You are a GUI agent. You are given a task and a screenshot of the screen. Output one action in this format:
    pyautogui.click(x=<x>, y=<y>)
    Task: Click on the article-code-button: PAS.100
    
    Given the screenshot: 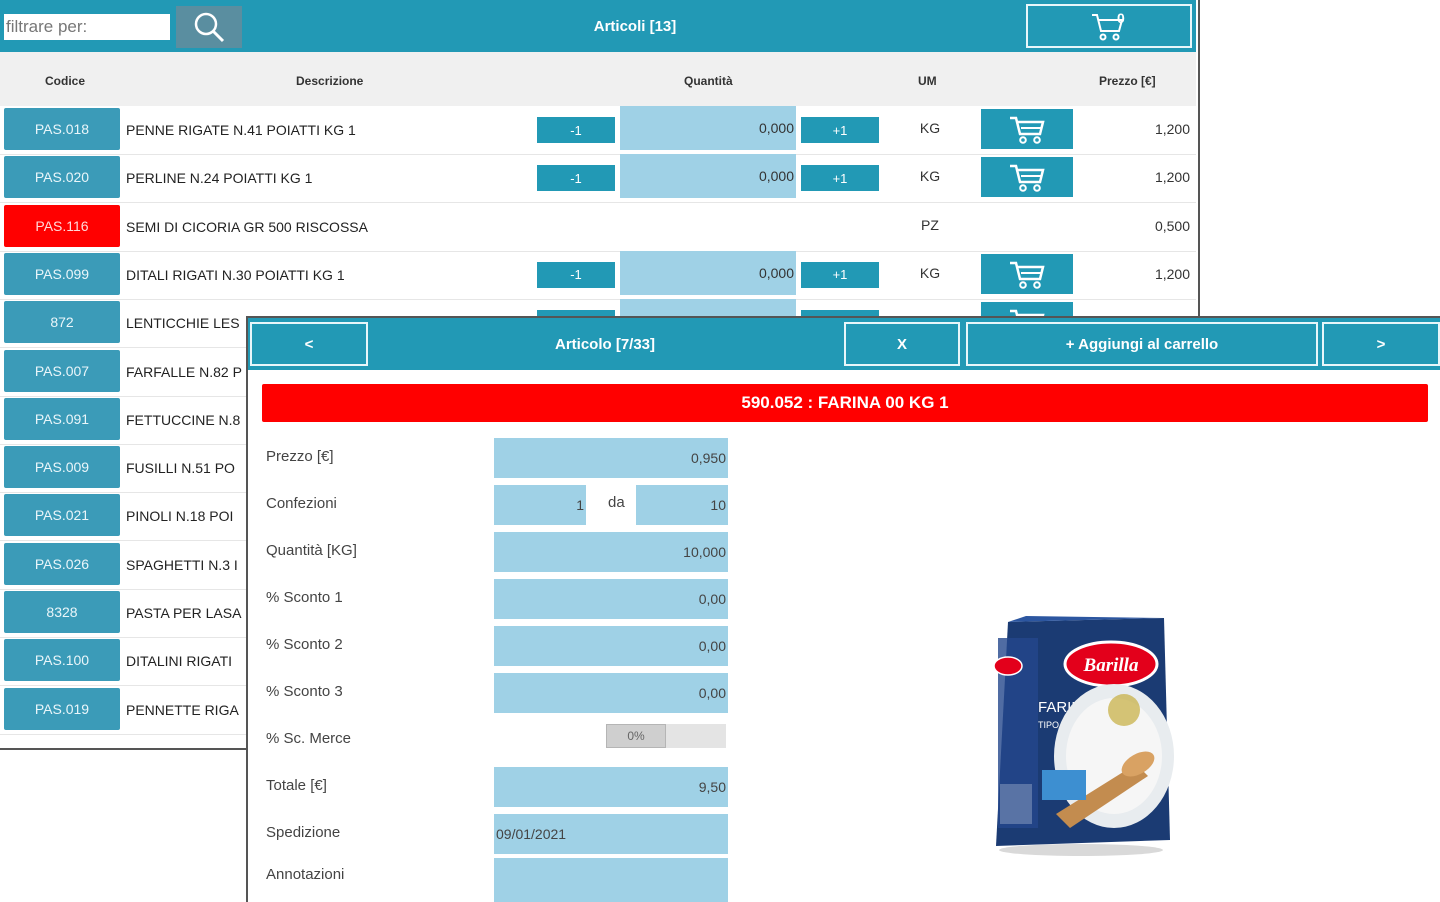 What is the action you would take?
    pyautogui.click(x=62, y=660)
    